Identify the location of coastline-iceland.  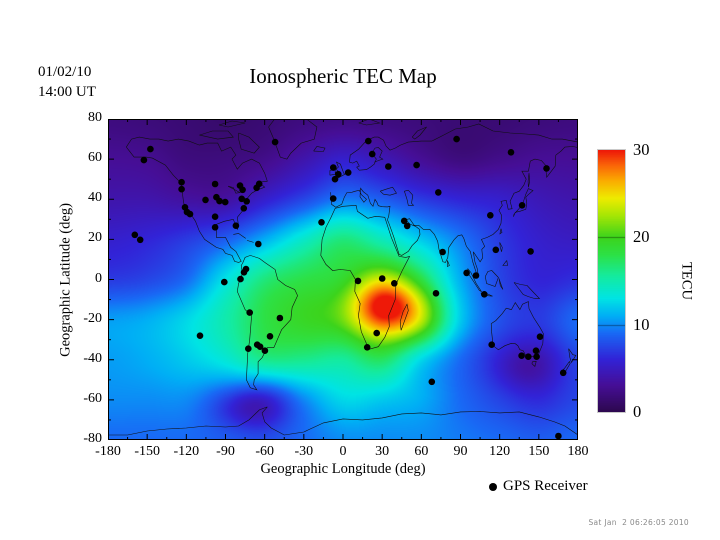
(319, 149).